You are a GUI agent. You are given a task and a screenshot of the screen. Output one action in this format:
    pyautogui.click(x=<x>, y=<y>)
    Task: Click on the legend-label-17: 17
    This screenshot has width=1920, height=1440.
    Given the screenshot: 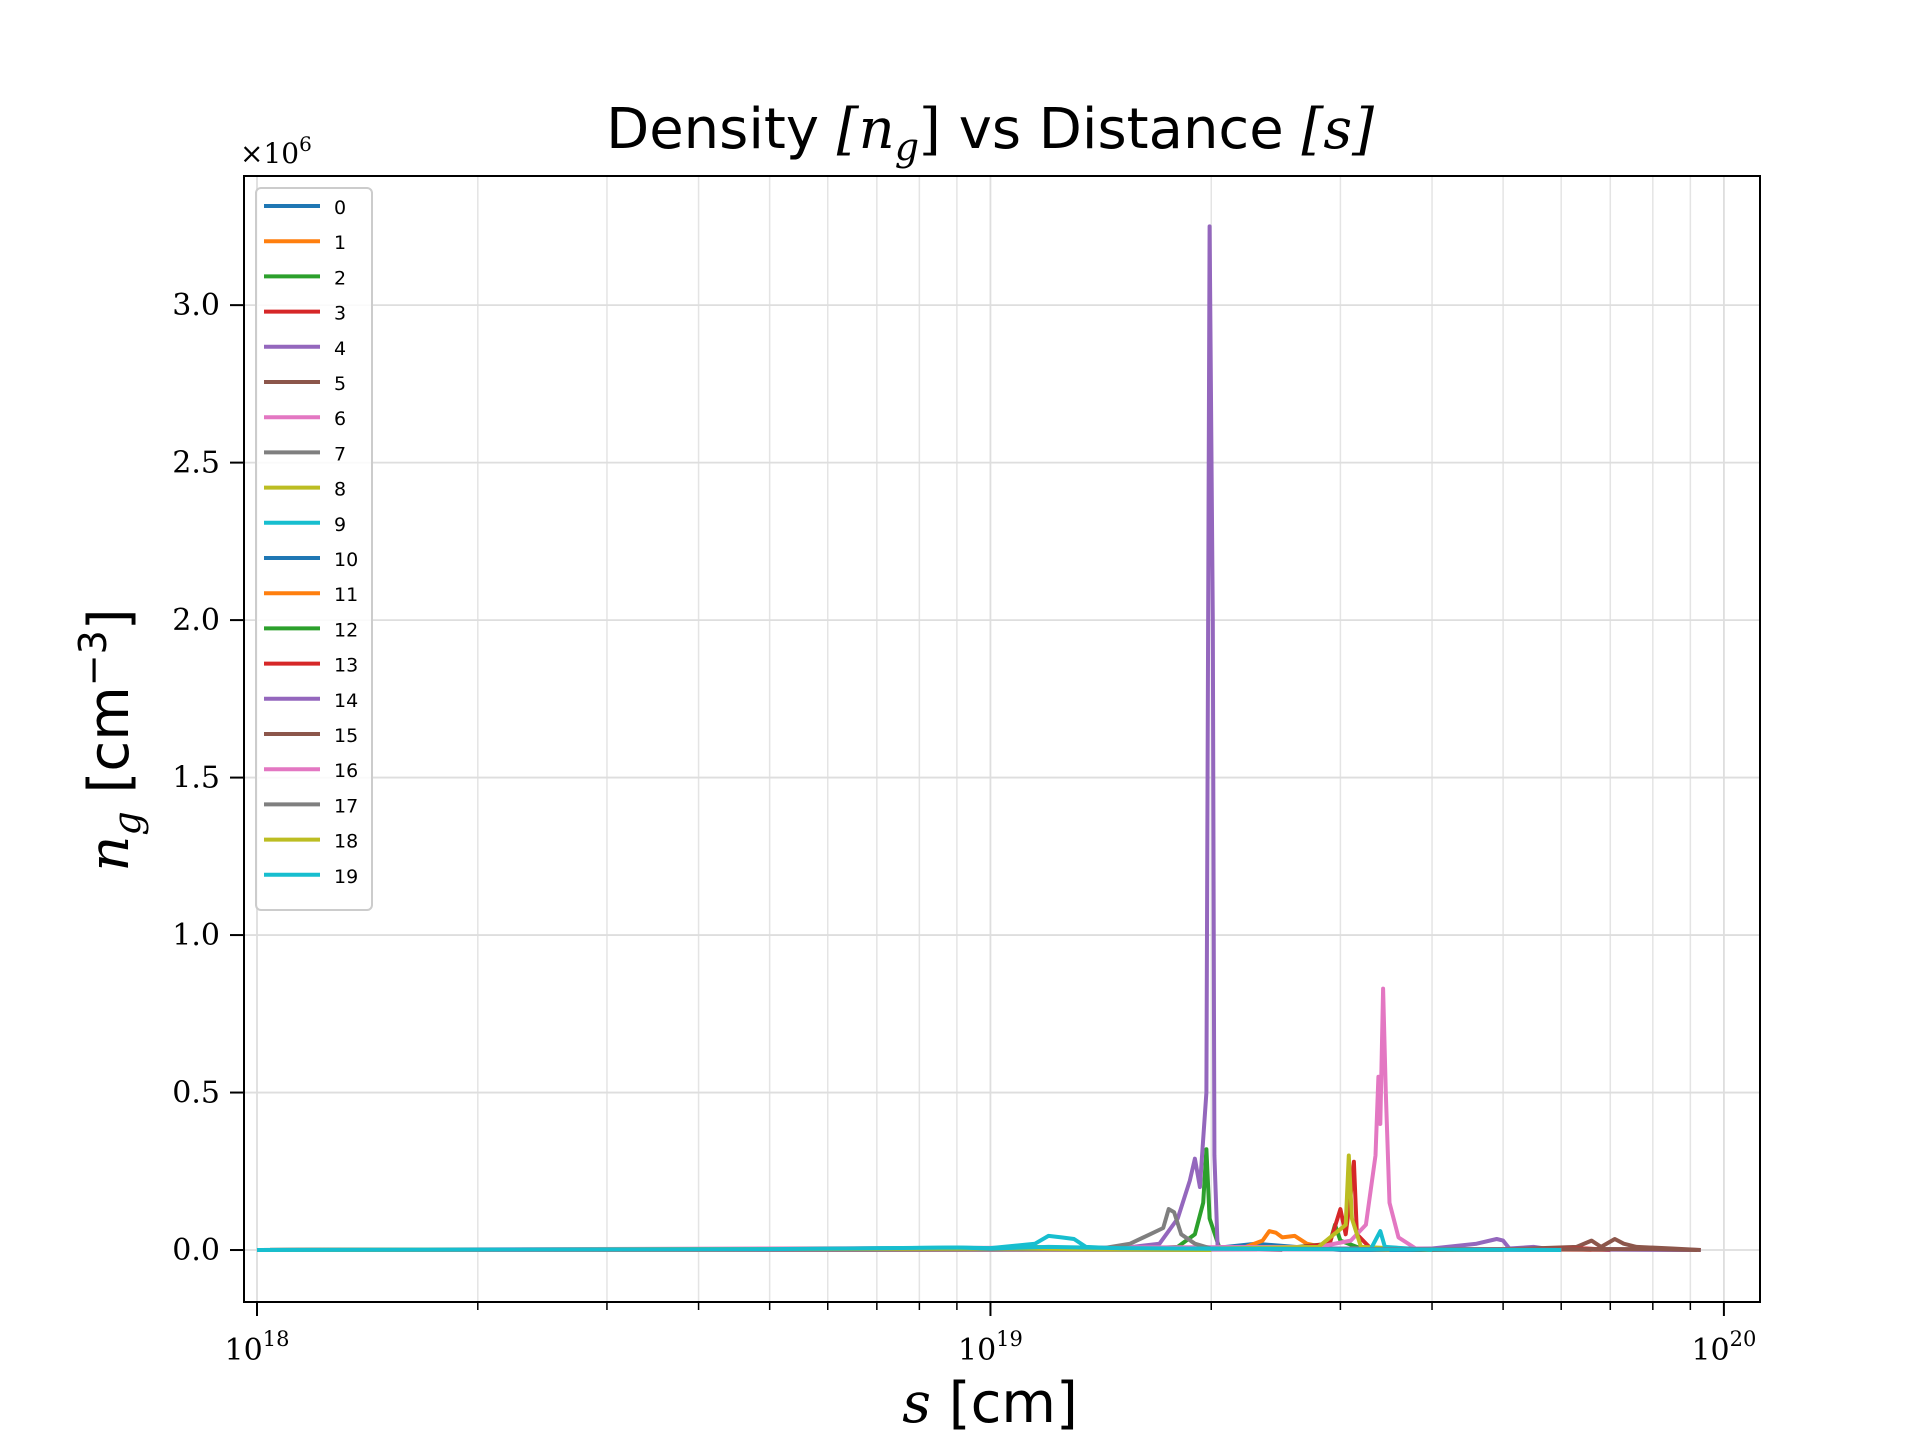 What is the action you would take?
    pyautogui.click(x=346, y=806)
    